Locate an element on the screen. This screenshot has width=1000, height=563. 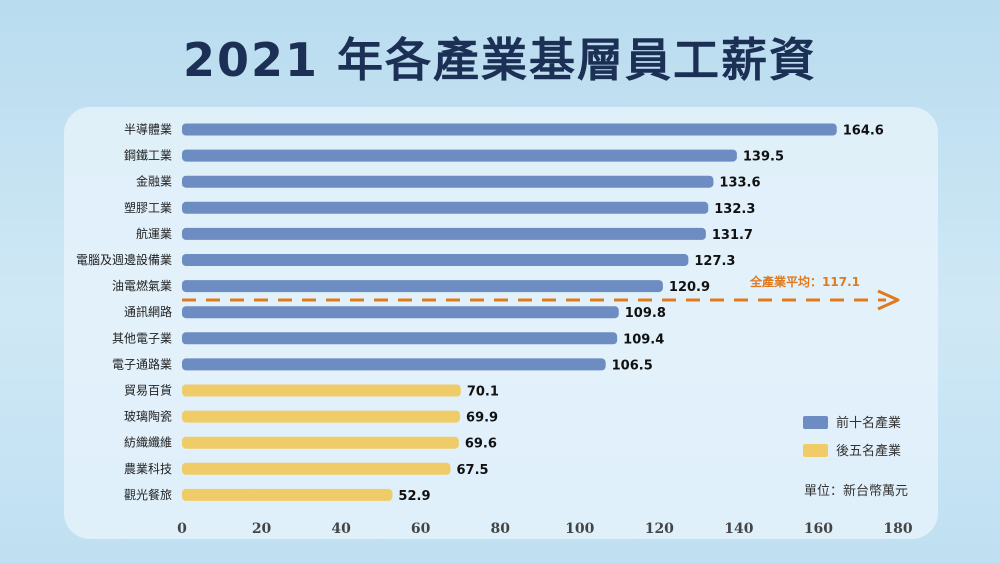
category-label: 通訊網路 is located at coordinates (148, 311).